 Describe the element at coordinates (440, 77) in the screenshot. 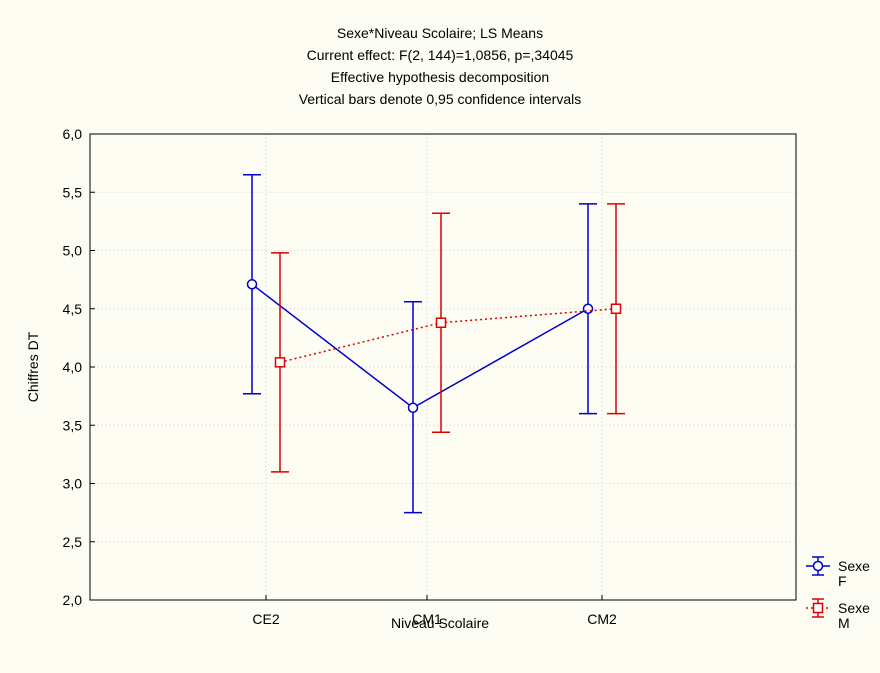

I see `title-line-3: Effective hypothesis decomposition` at that location.